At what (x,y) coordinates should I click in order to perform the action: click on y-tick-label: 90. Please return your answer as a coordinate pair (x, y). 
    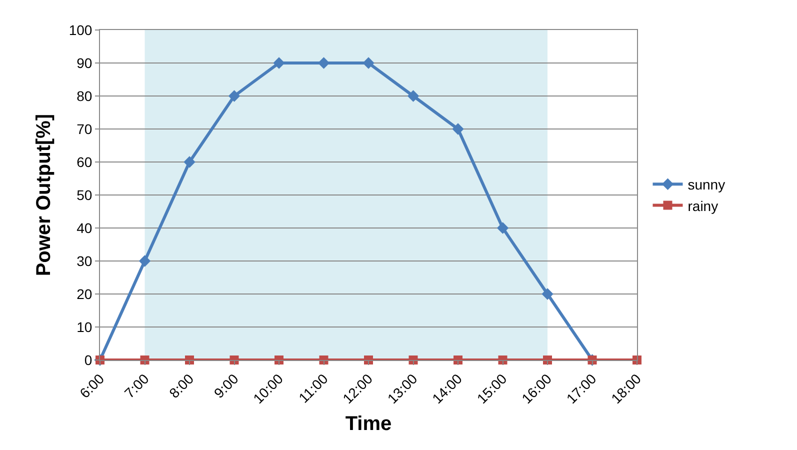
    Looking at the image, I should click on (84, 62).